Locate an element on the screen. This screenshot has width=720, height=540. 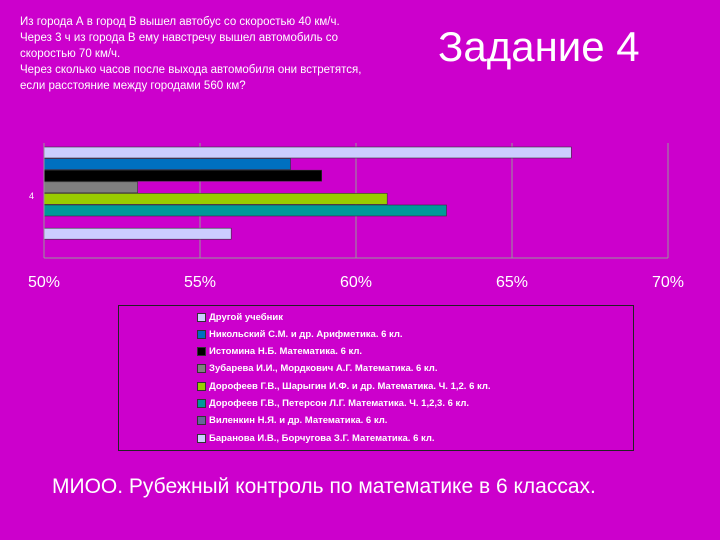
legend-label: Истомина Н.Б. Математика. 6 кл. is located at coordinates (286, 352).